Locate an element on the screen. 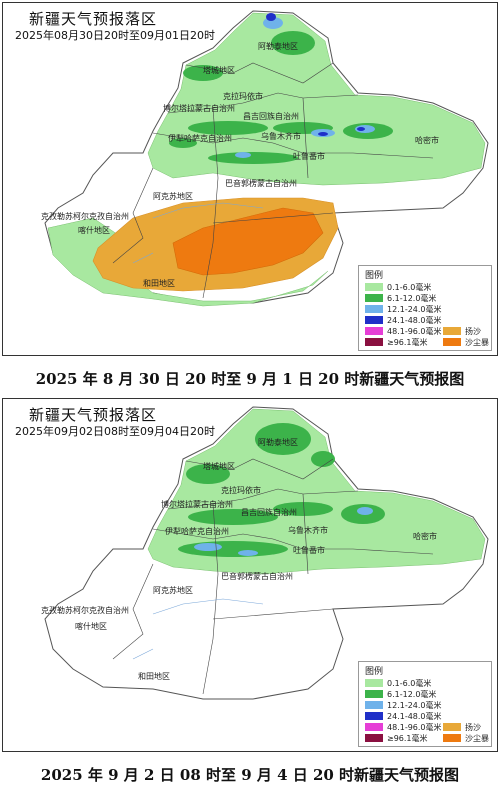  forecast-period: 2025年08月30日20时至09月01日20时 is located at coordinates (115, 35).